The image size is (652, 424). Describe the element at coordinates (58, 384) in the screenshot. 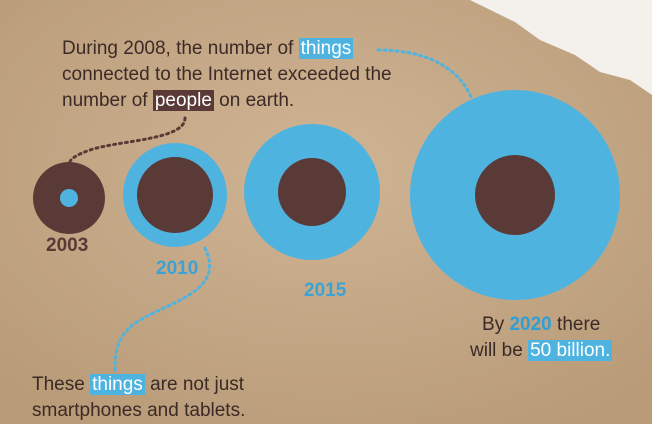

I see `text: These` at that location.